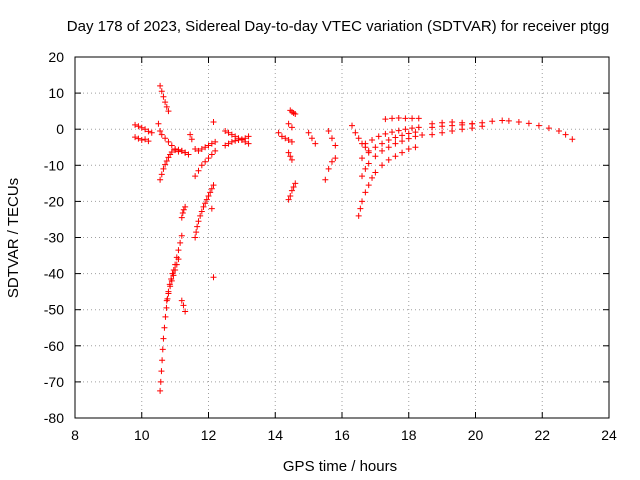 This screenshot has height=480, width=640. Describe the element at coordinates (54, 310) in the screenshot. I see `y-tick-label: -50` at that location.